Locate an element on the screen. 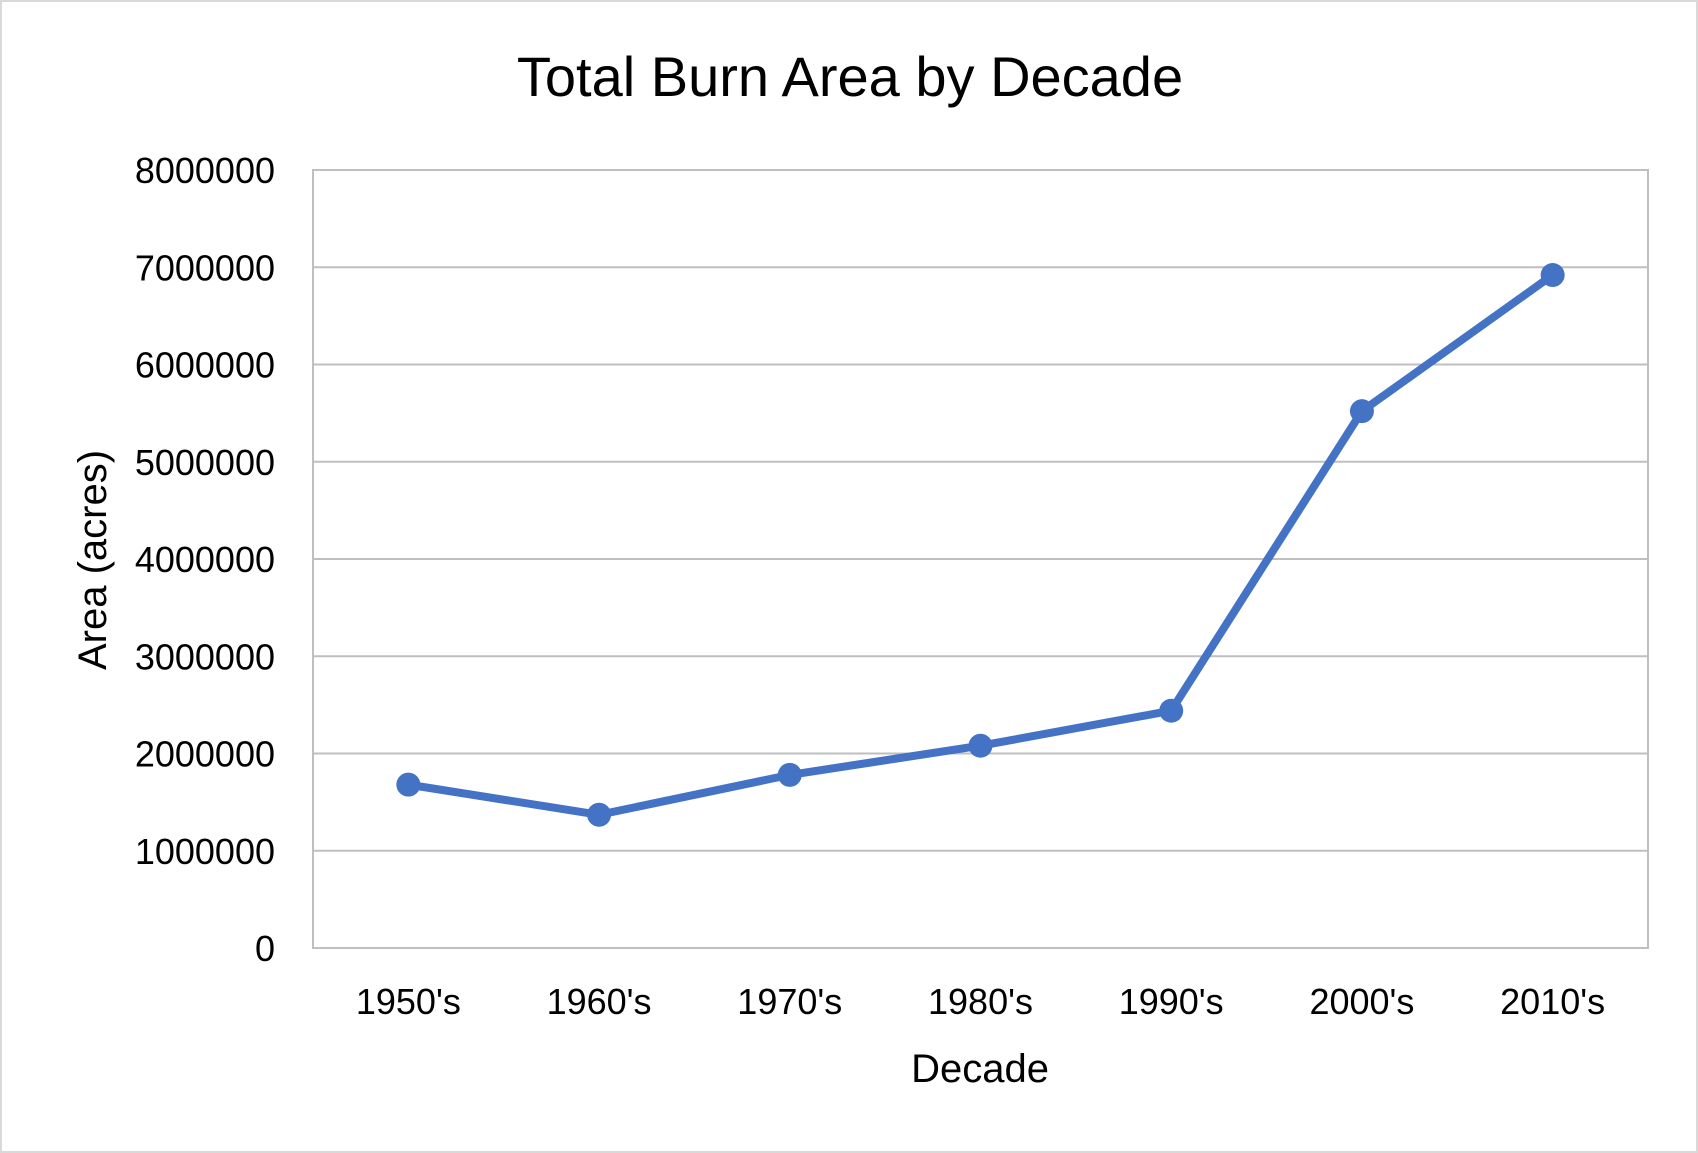 The width and height of the screenshot is (1698, 1153). x-tick-label: 1980's is located at coordinates (980, 1001).